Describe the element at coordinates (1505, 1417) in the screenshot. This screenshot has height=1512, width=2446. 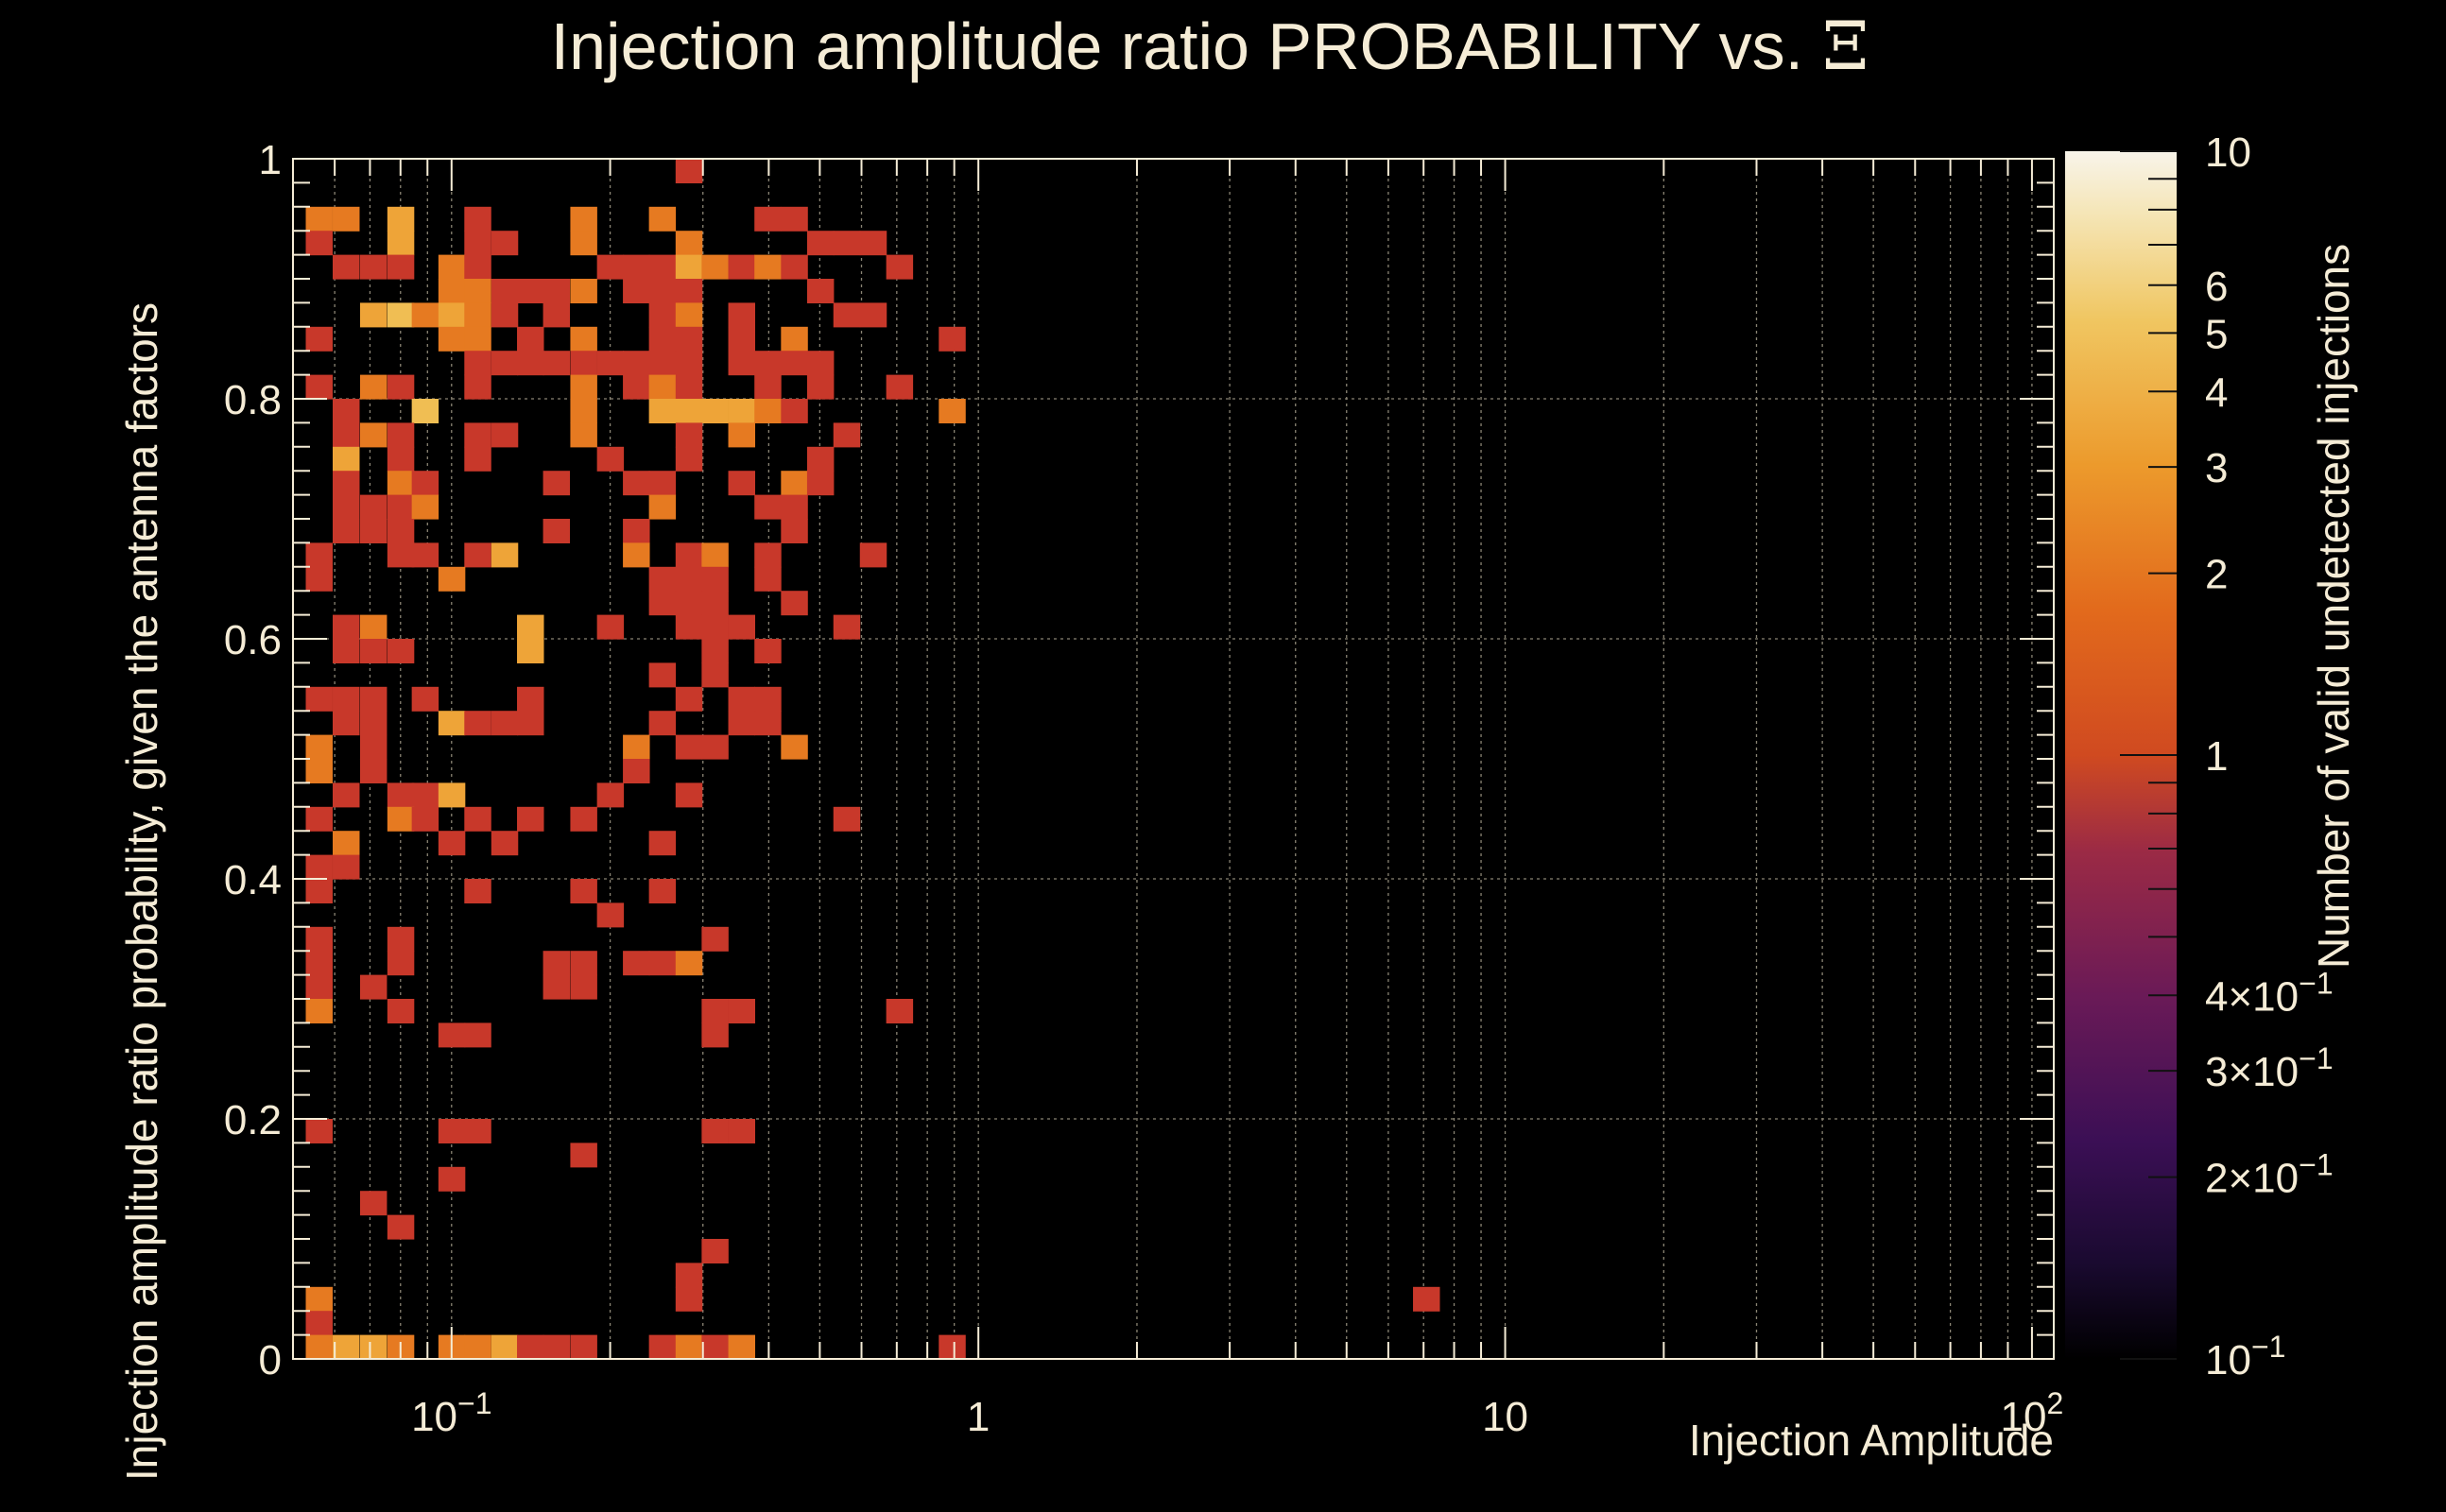
I see `x-tick-label-mantissa: 10` at that location.